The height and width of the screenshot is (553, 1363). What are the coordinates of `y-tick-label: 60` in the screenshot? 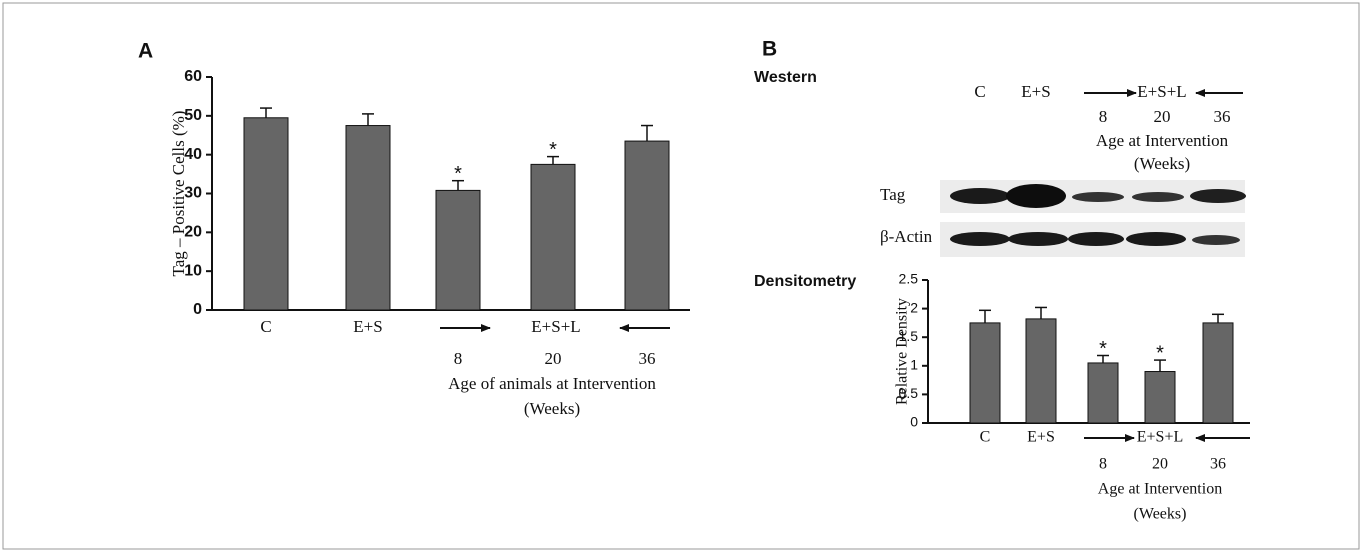 It's located at (193, 76).